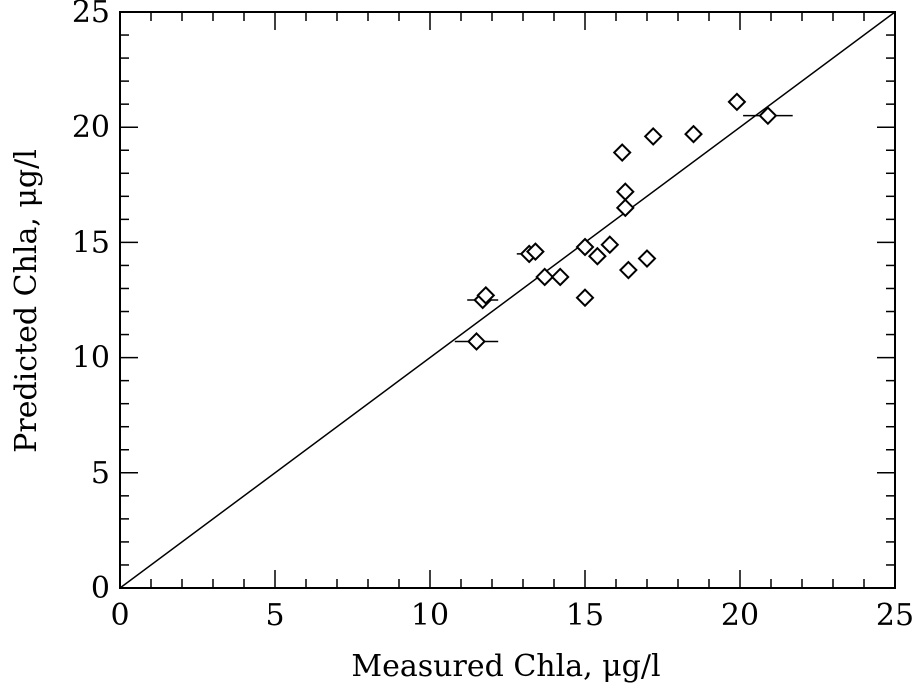 The image size is (919, 689). I want to click on x-tick-label: 10, so click(430, 615).